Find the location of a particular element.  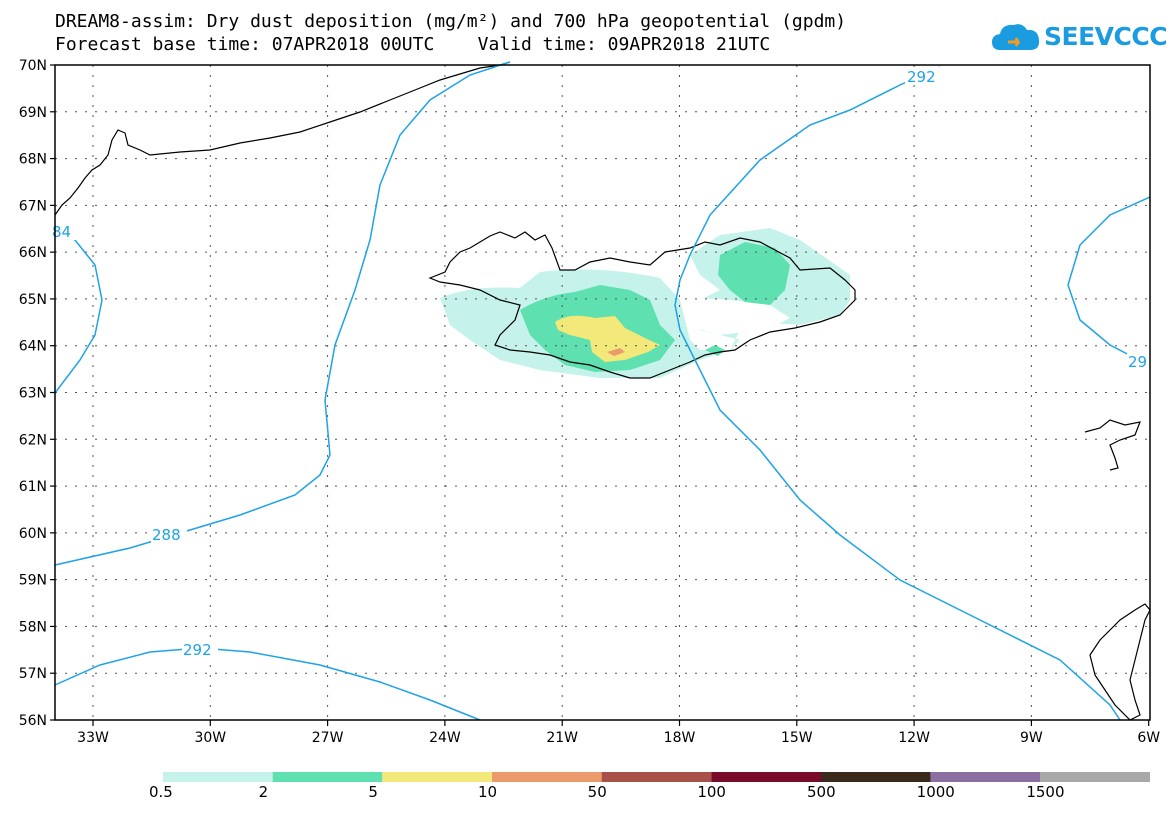

longitude-label: 18W is located at coordinates (680, 738).